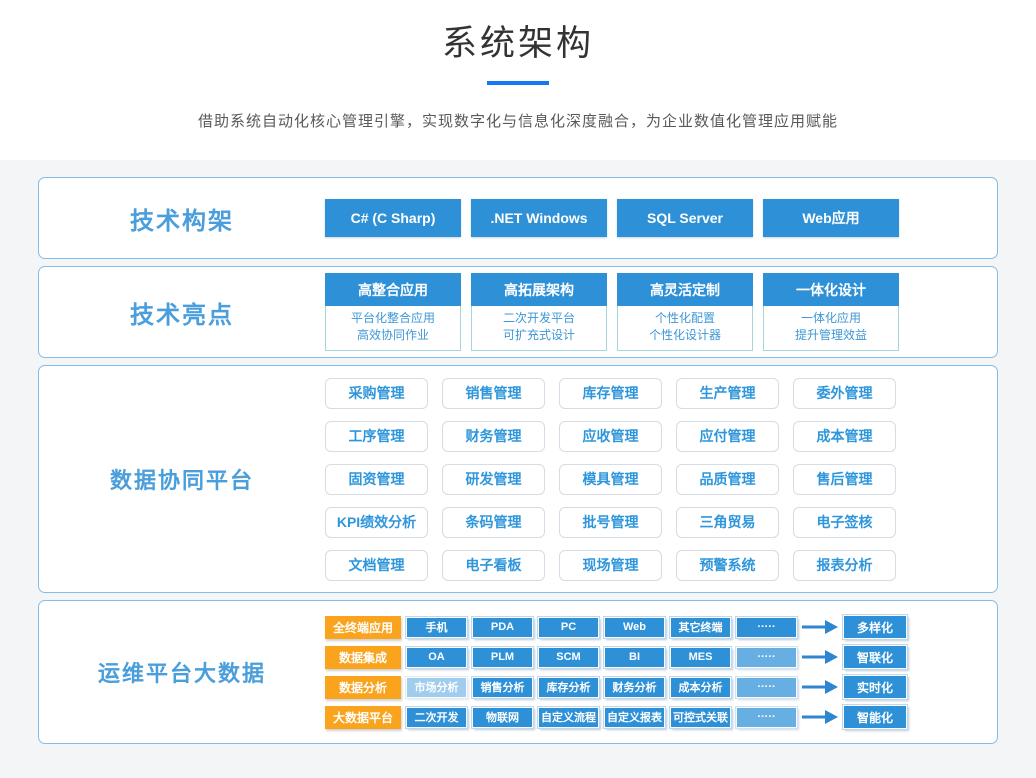 Image resolution: width=1036 pixels, height=778 pixels. I want to click on result-chip: 实时化, so click(875, 687).